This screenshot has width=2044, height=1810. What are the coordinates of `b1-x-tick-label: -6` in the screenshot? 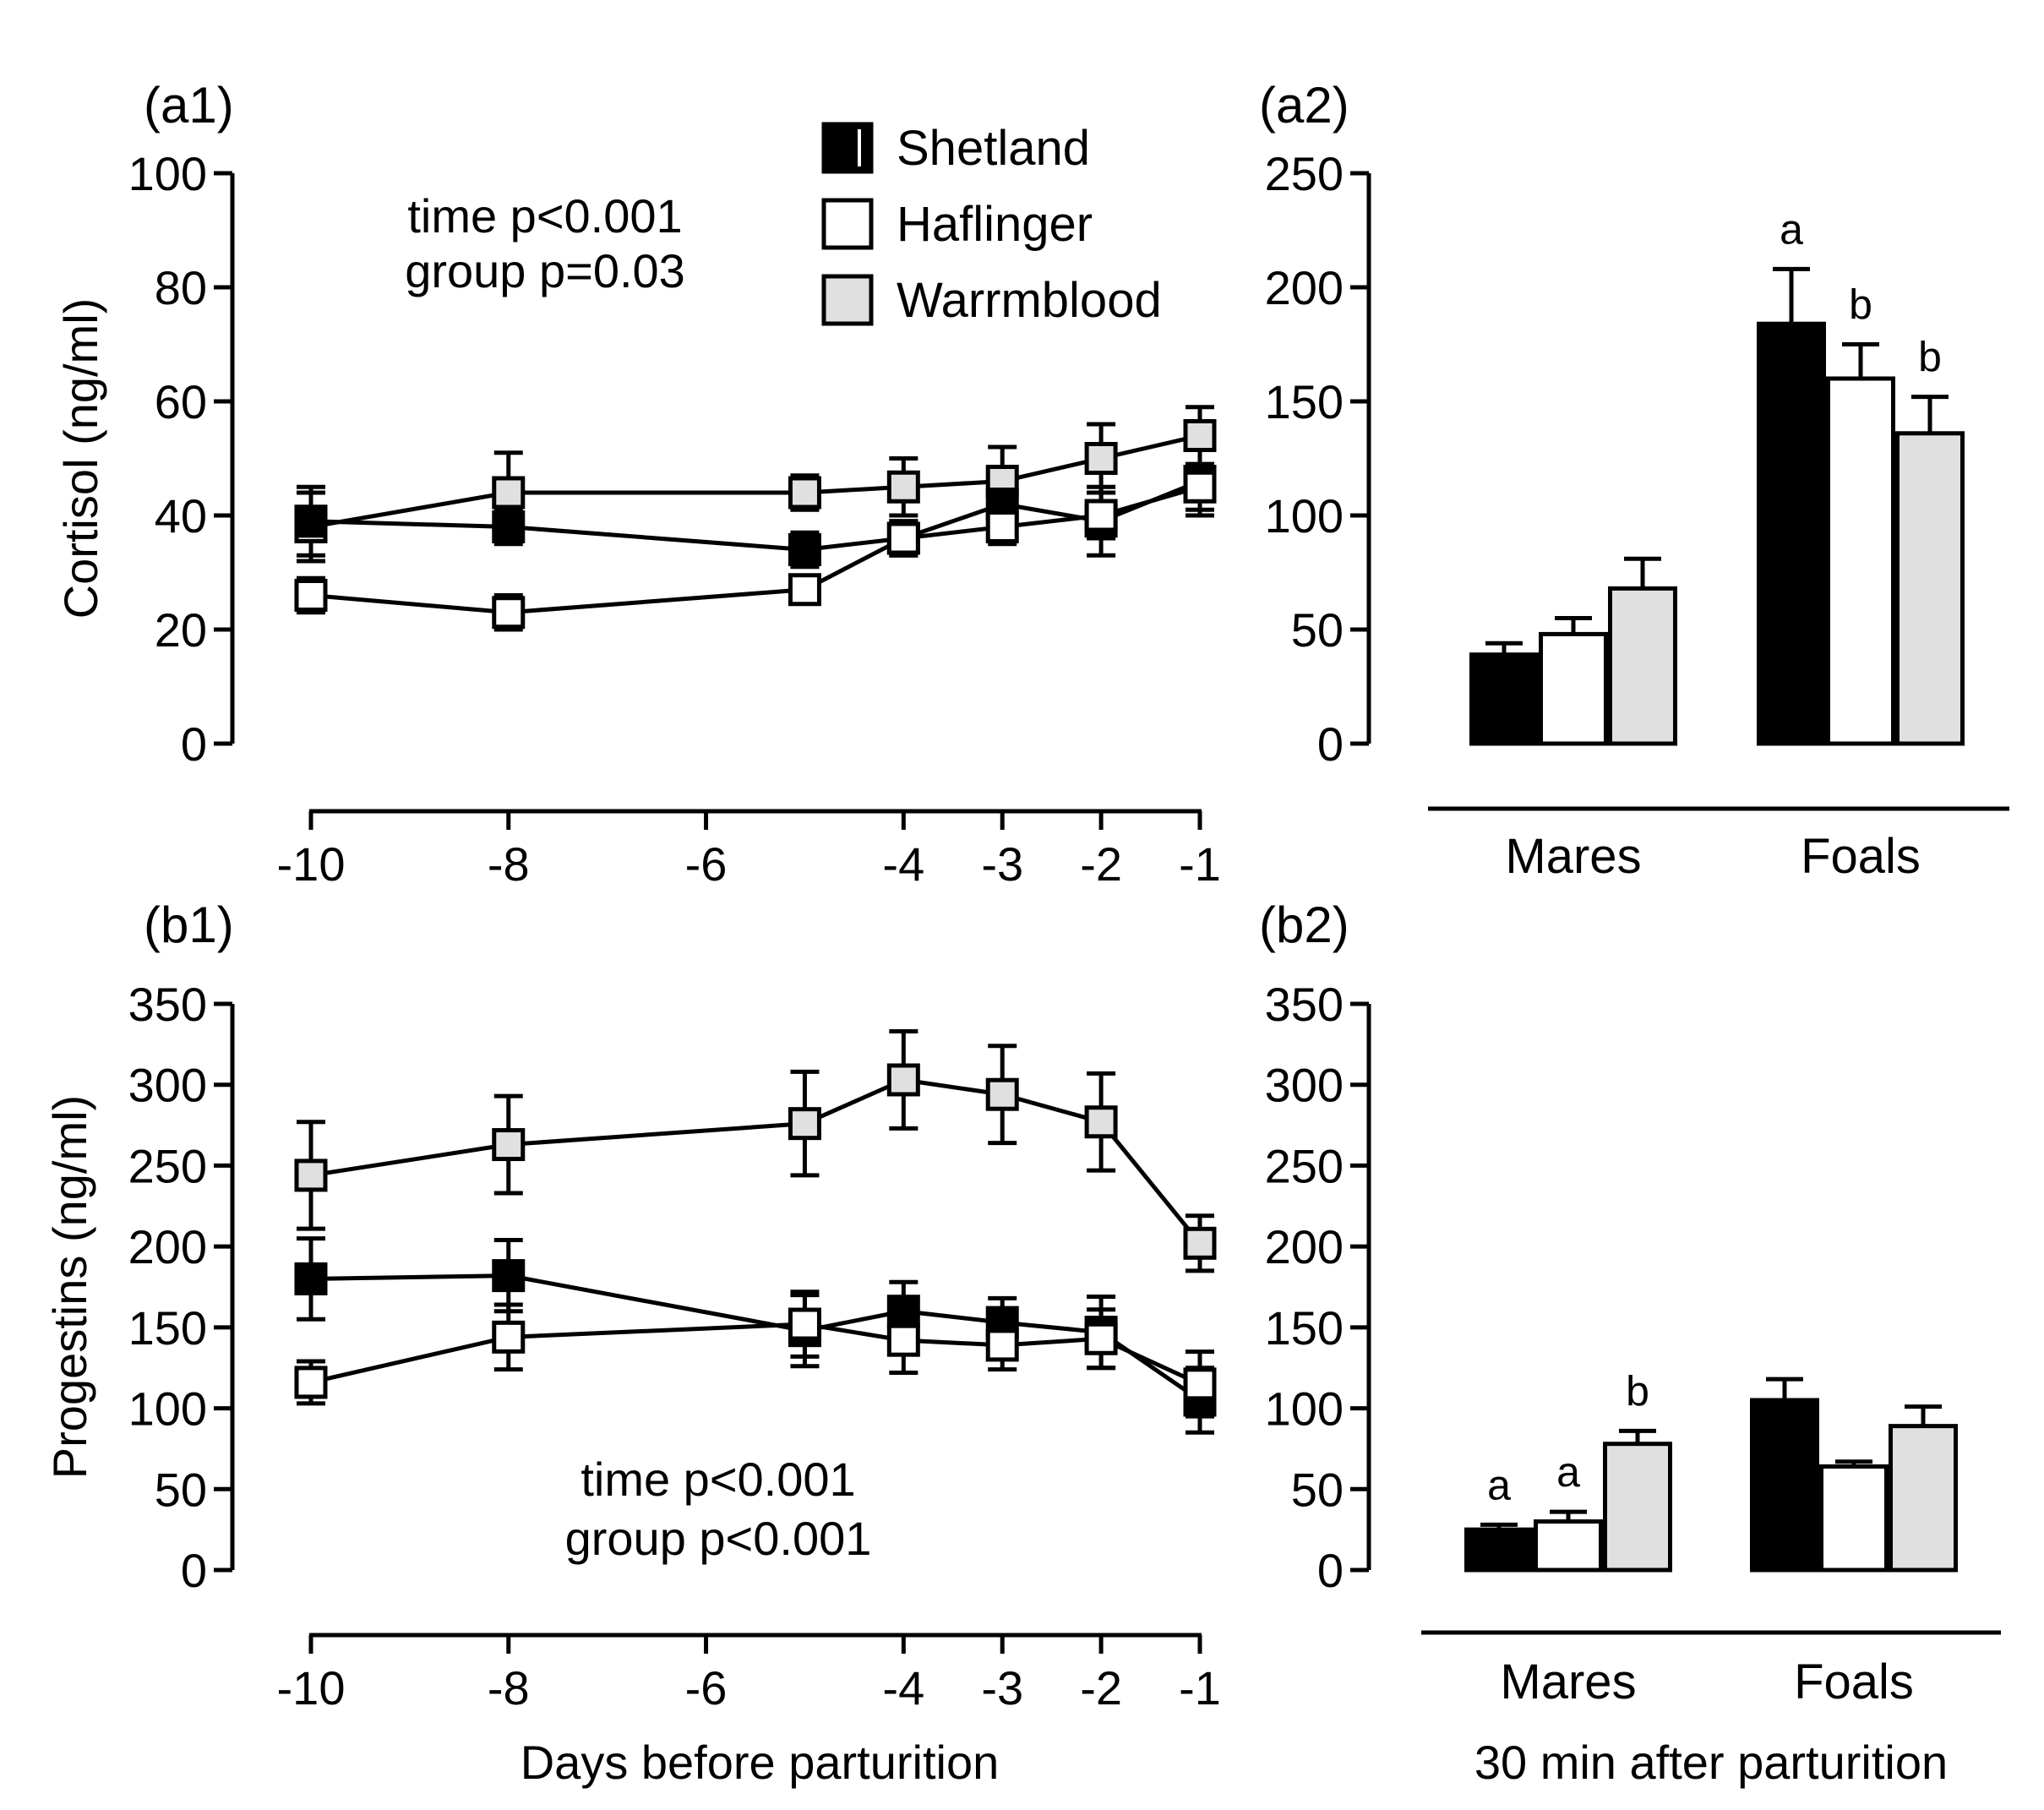 It's located at (706, 1688).